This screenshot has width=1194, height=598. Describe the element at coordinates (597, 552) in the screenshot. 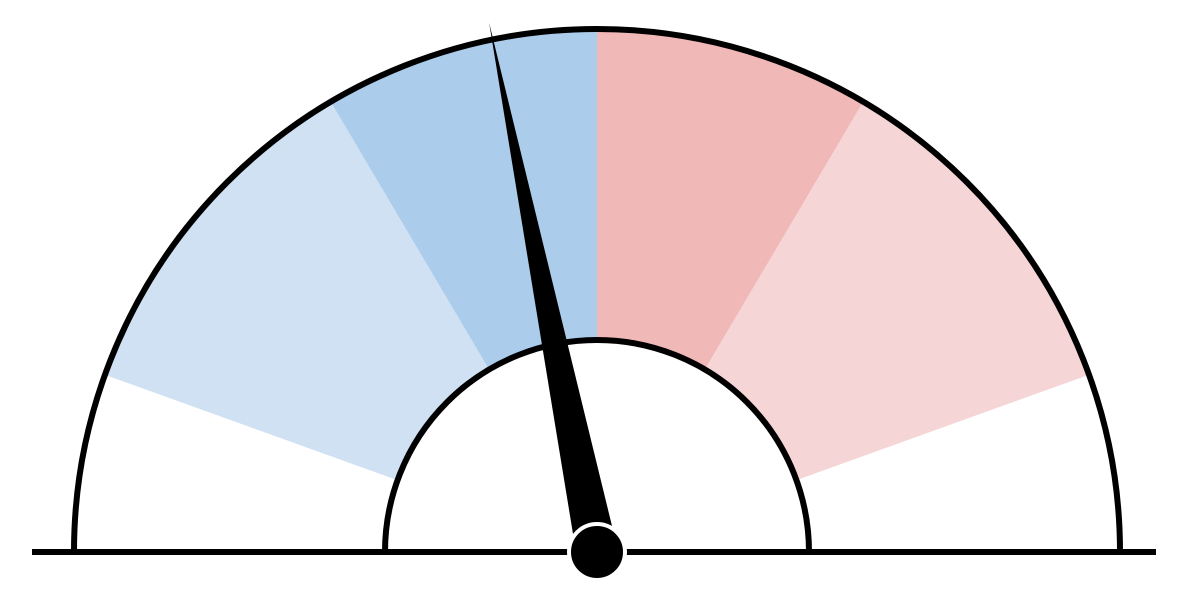

I see `gauge-hub` at that location.